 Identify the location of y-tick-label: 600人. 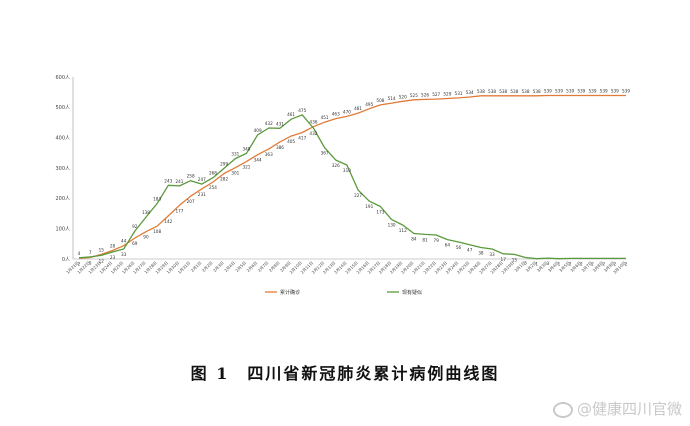
(62, 78).